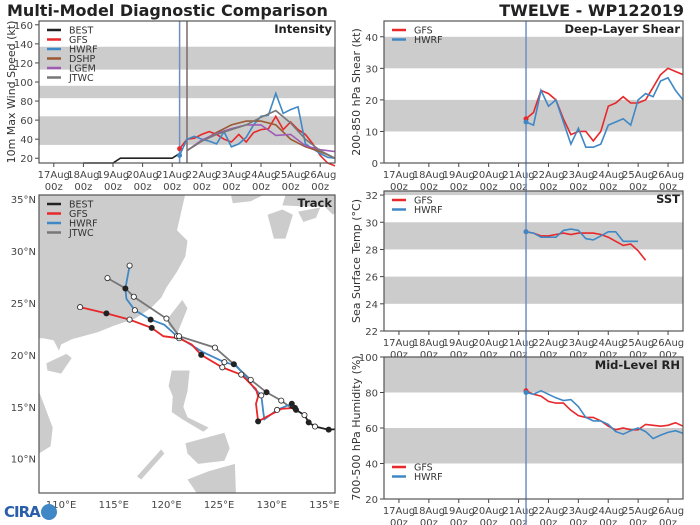 Image resolution: width=700 pixels, height=525 pixels. I want to click on lat-tick-label: 20°N, so click(23, 356).